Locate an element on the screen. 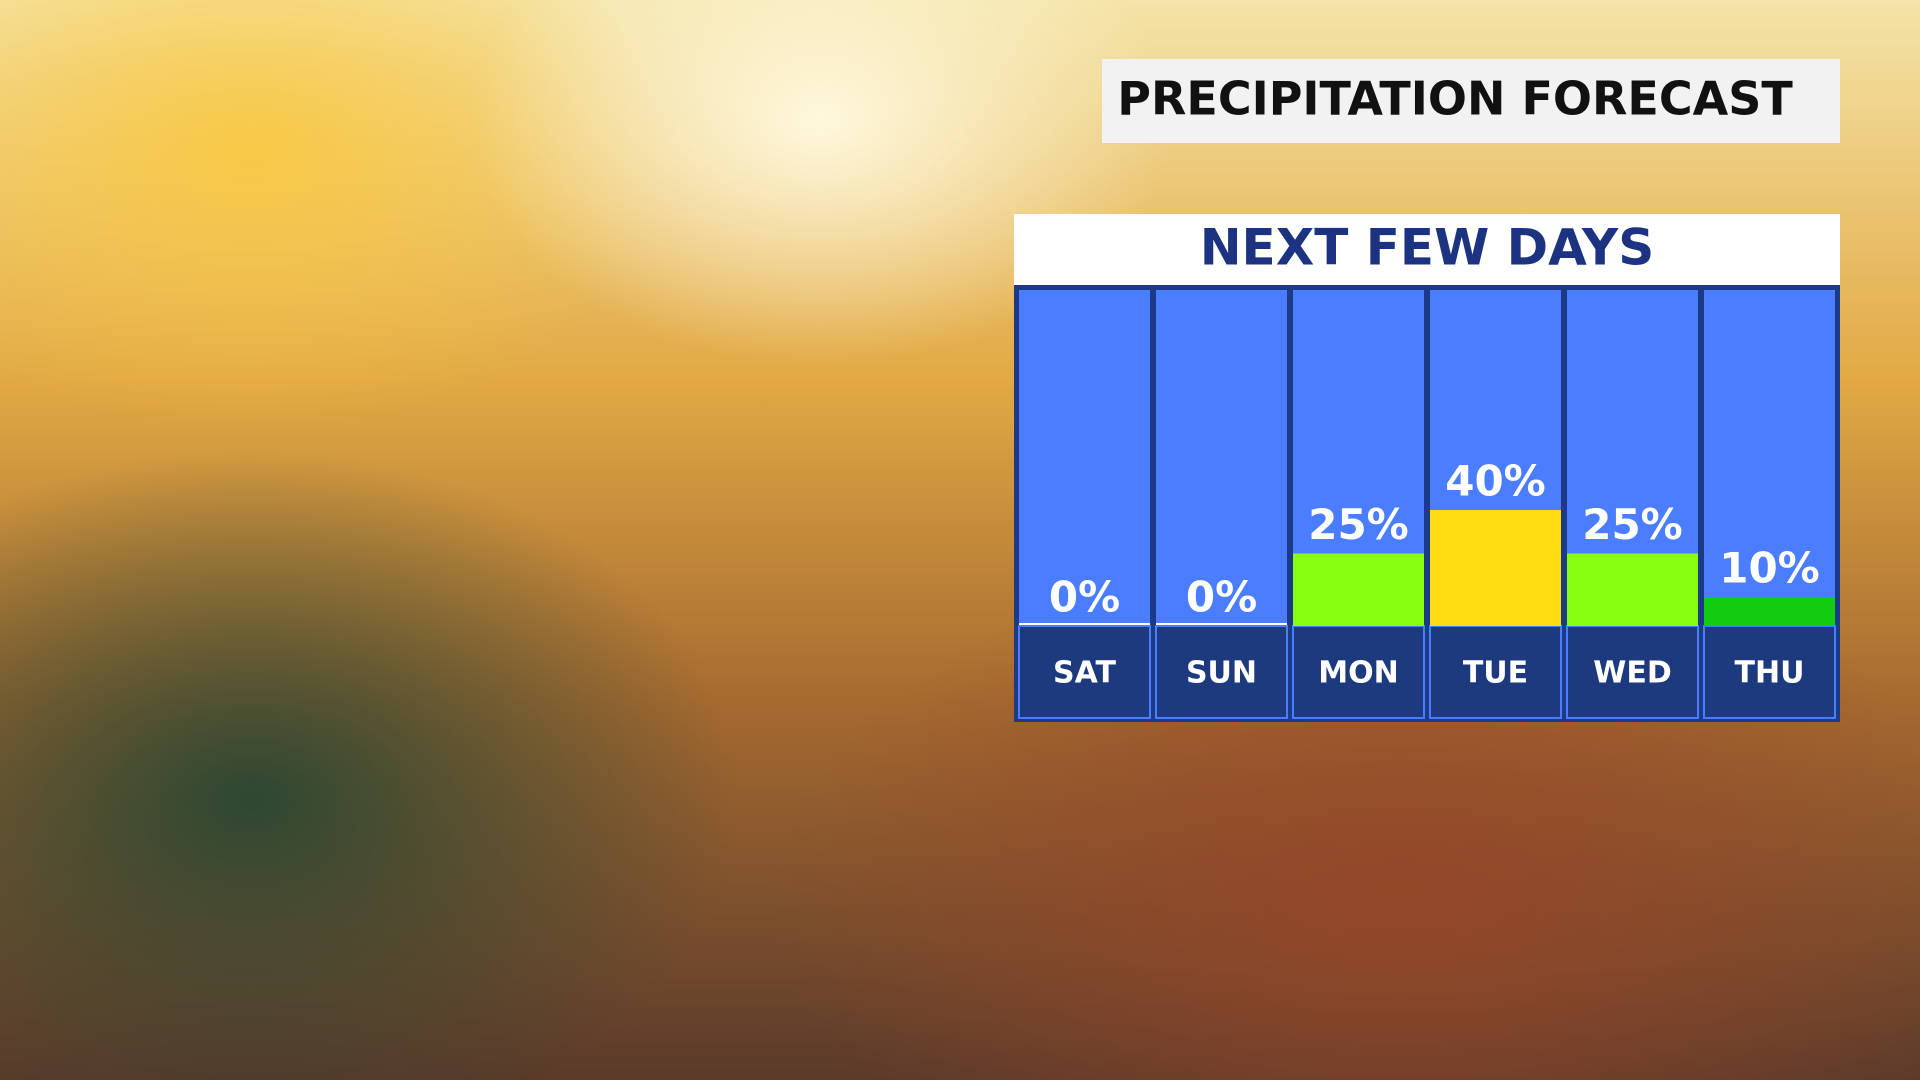 The image size is (1920, 1080). chart-subtitle: NEXT FEW DAYS is located at coordinates (1427, 248).